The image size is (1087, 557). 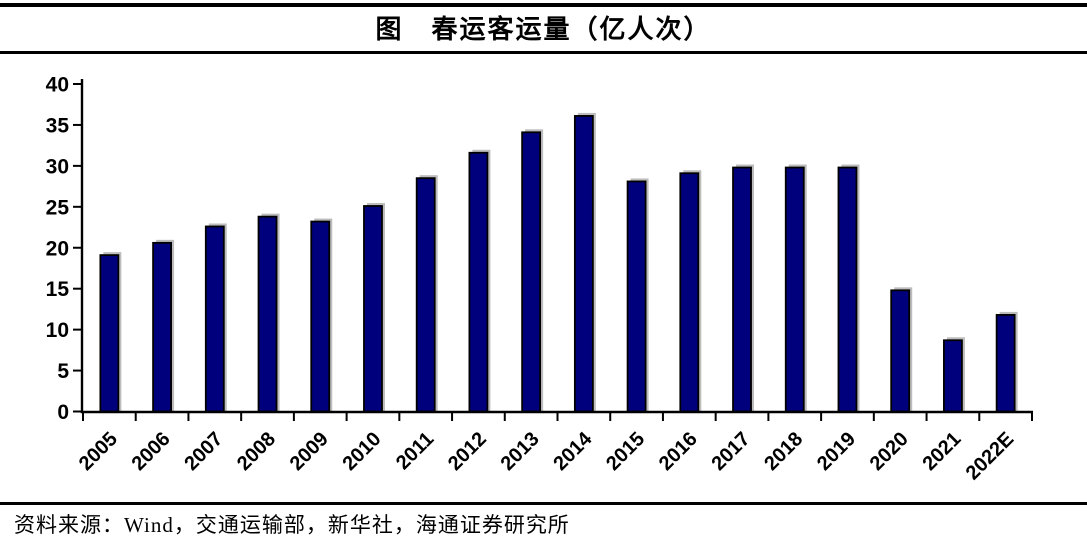 What do you see at coordinates (57, 248) in the screenshot?
I see `y-axis-label: 20` at bounding box center [57, 248].